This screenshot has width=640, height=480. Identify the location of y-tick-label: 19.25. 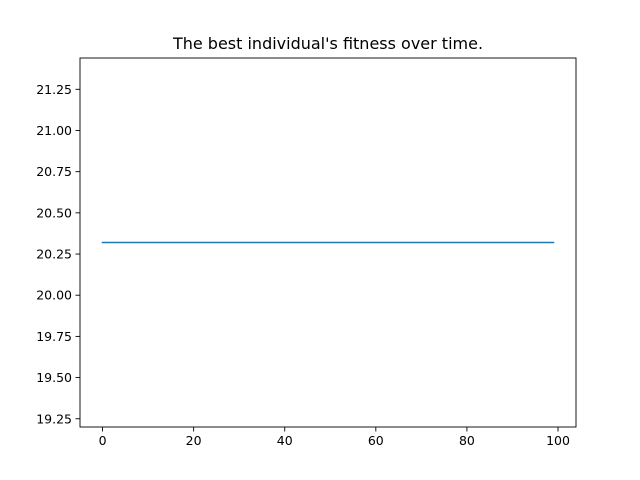
(54, 418).